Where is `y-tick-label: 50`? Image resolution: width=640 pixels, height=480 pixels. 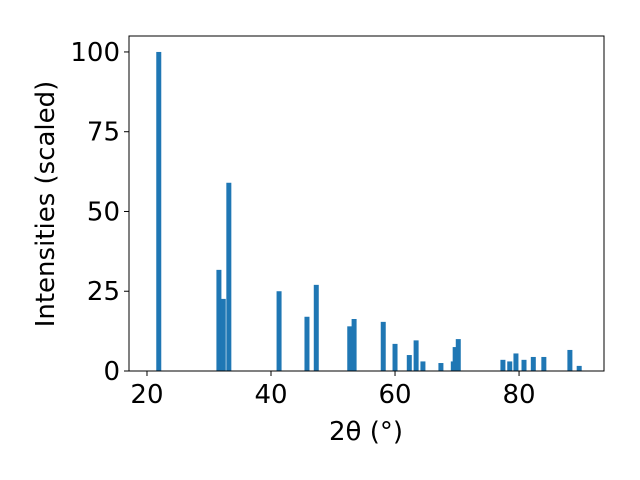 y-tick-label: 50 is located at coordinates (103, 212).